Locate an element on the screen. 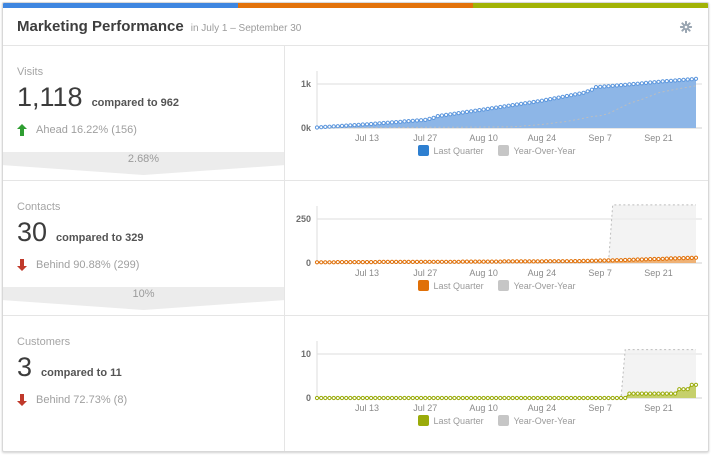 The height and width of the screenshot is (460, 711). bar-segment-blue is located at coordinates (120, 5).